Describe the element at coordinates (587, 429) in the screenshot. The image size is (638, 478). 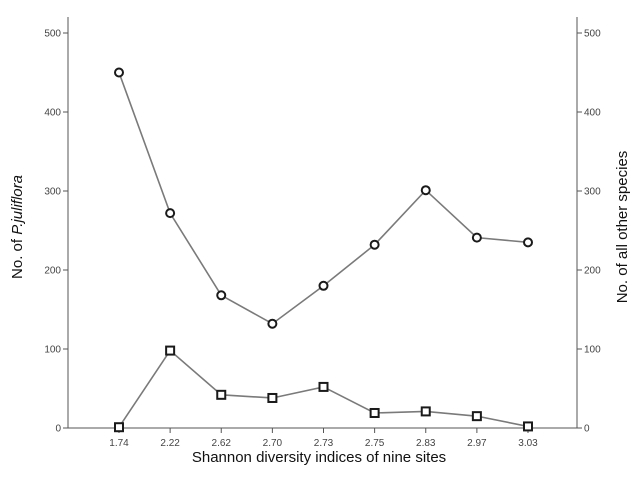
I see `y-tick-label-right-0: 0` at that location.